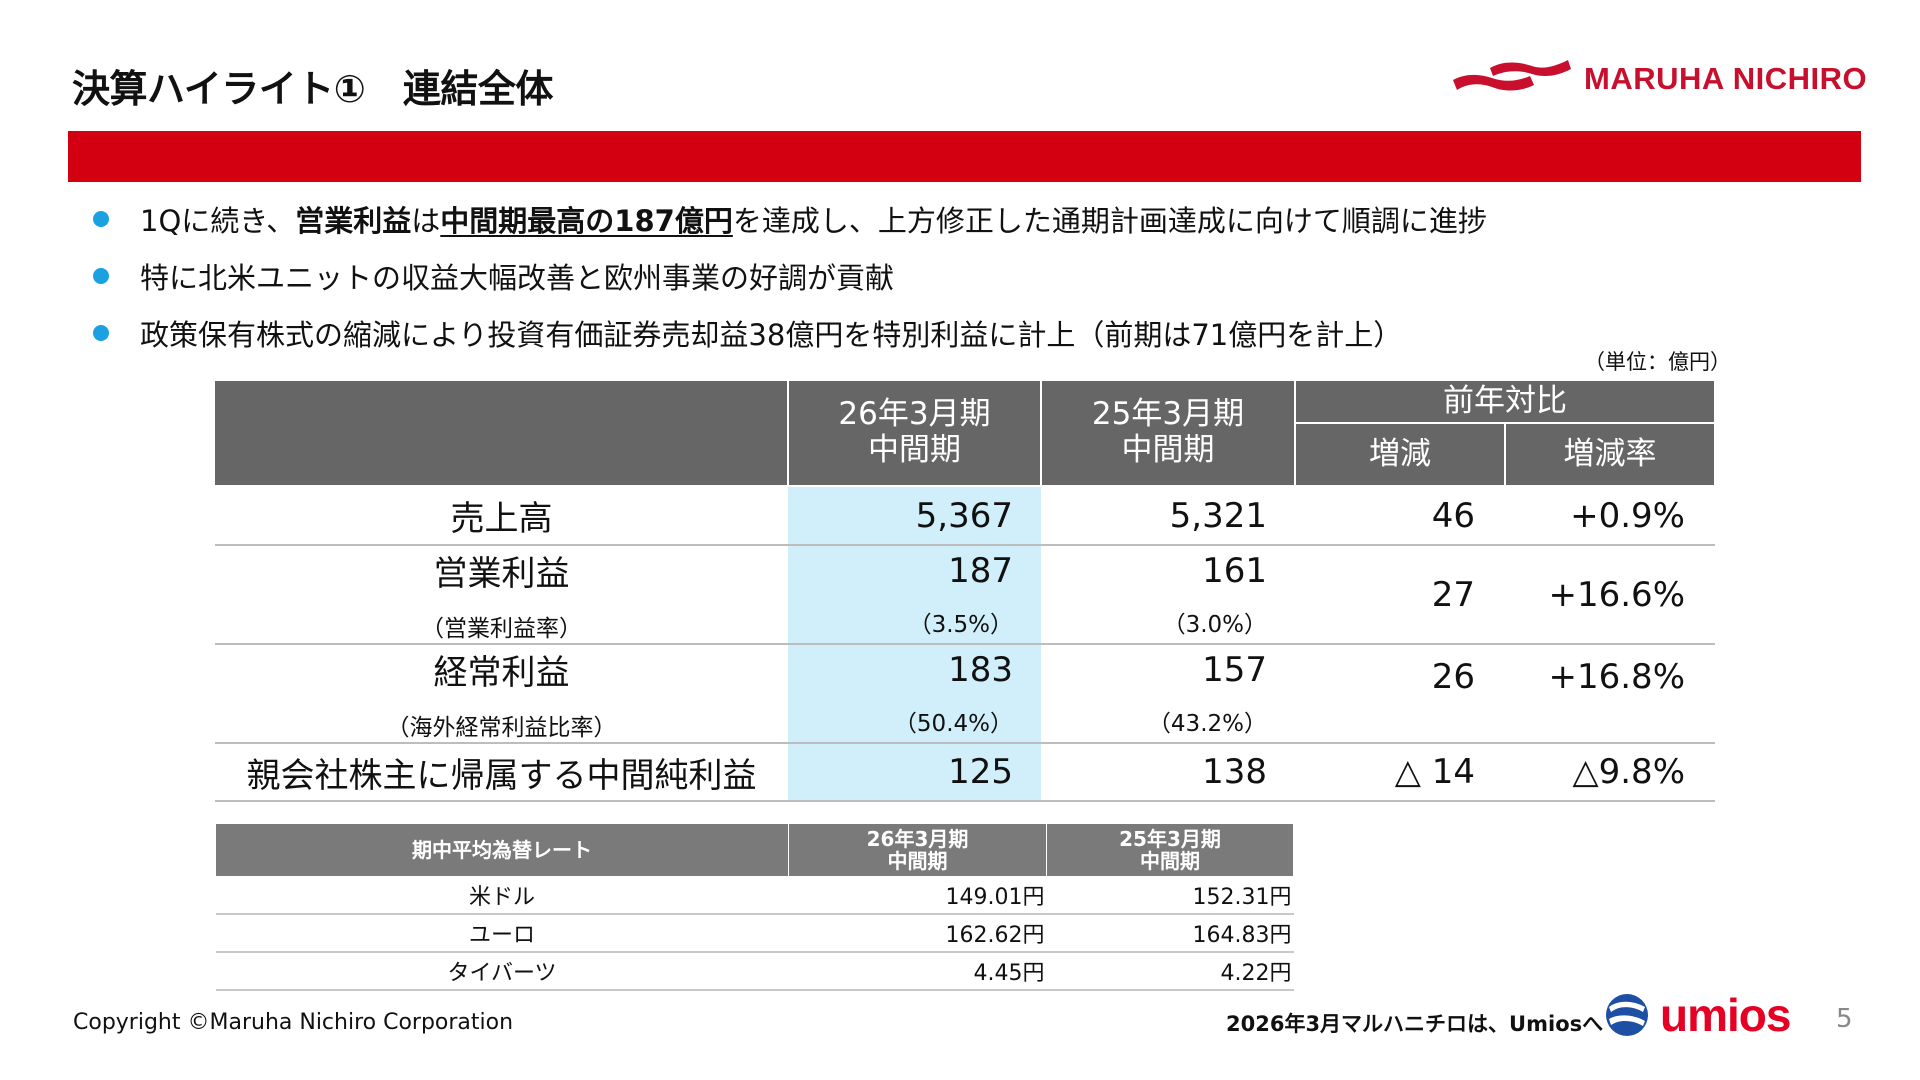  I want to click on currency-label: 米ドル, so click(502, 895).